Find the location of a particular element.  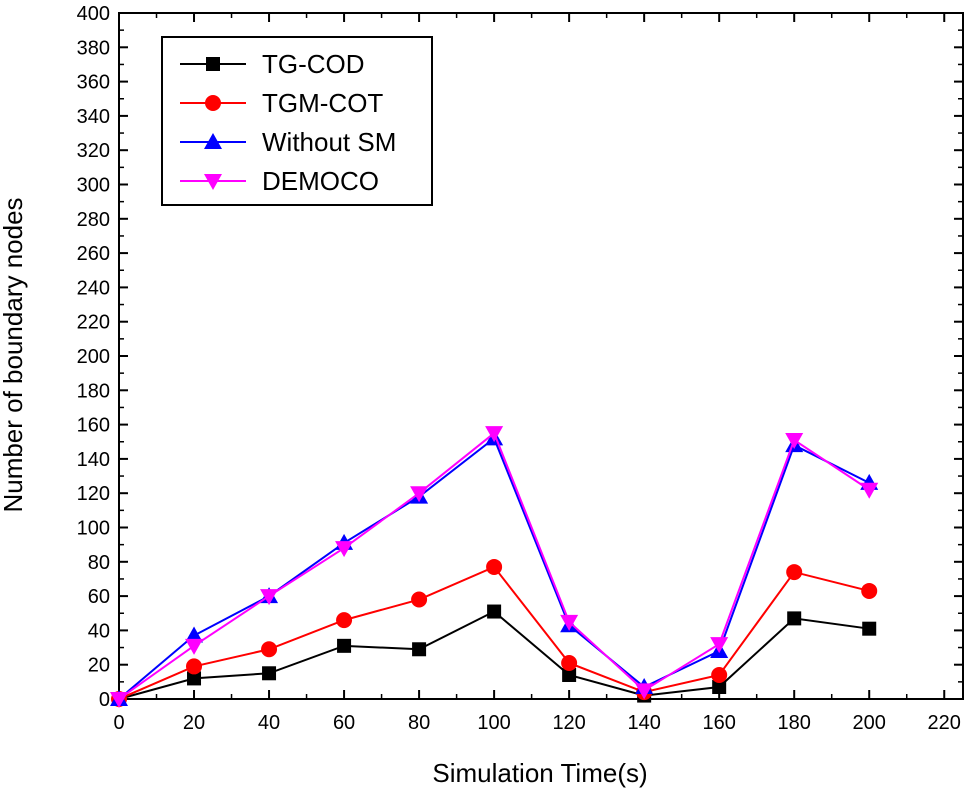

y-tick-label: 340 is located at coordinates (93, 117).